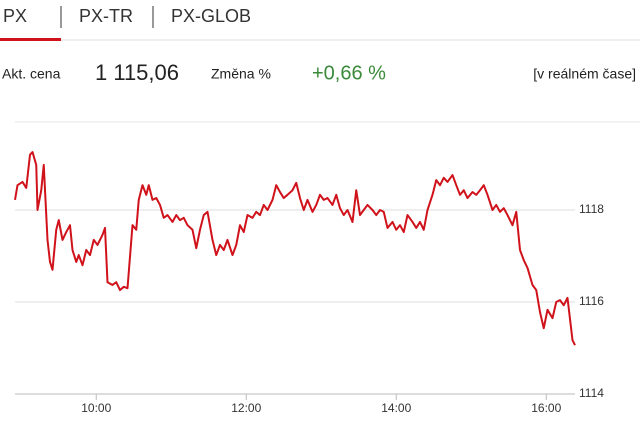  I want to click on x-tick-label: 14:00, so click(396, 408).